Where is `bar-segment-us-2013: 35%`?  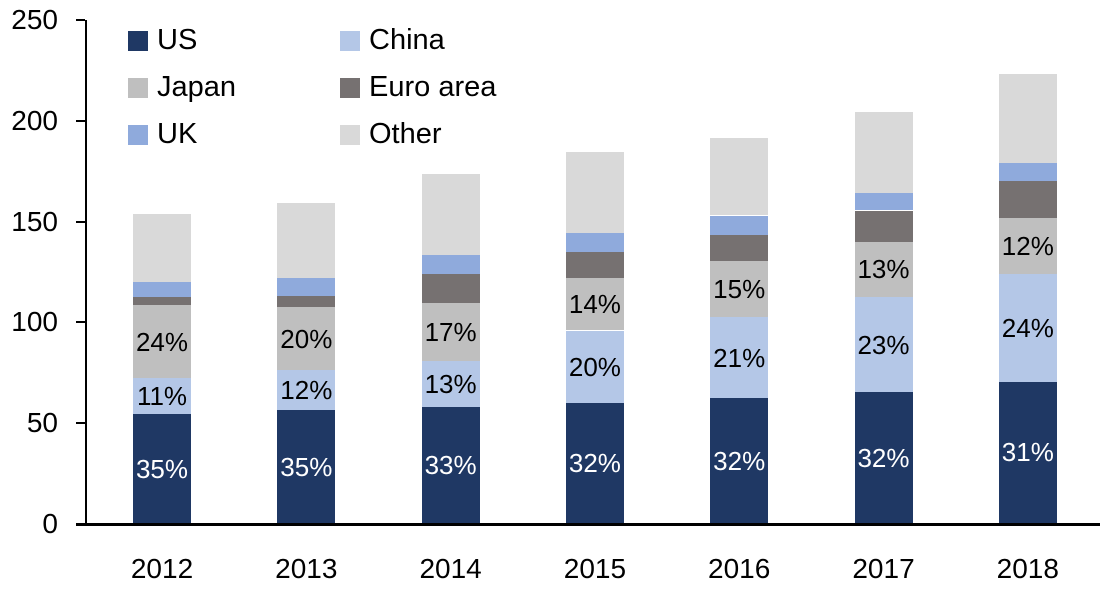
bar-segment-us-2013: 35% is located at coordinates (306, 466).